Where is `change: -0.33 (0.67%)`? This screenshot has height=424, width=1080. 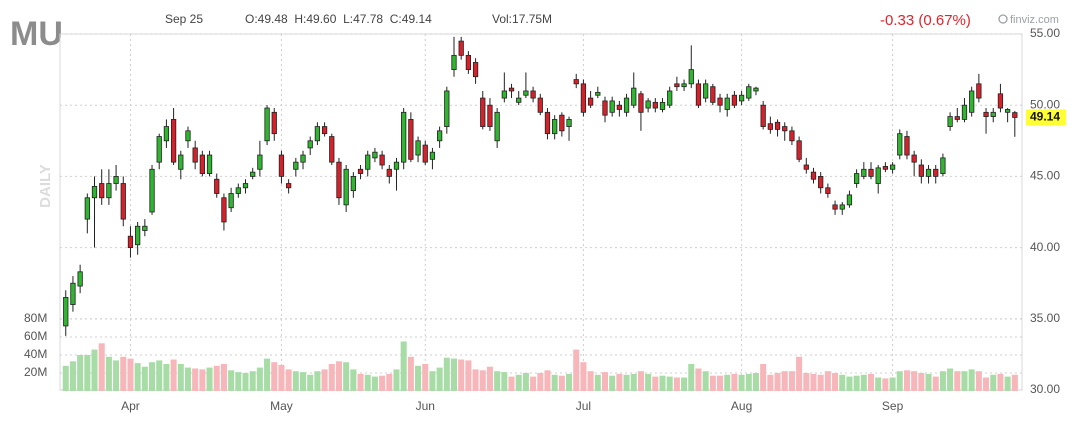
change: -0.33 (0.67%) is located at coordinates (925, 20).